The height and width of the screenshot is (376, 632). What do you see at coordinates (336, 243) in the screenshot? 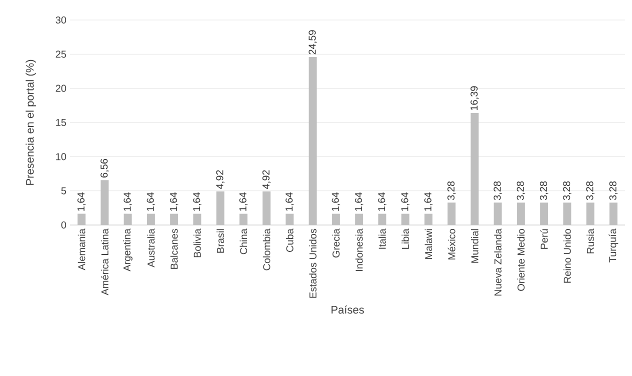
I see `x-tick-label: Grecia` at bounding box center [336, 243].